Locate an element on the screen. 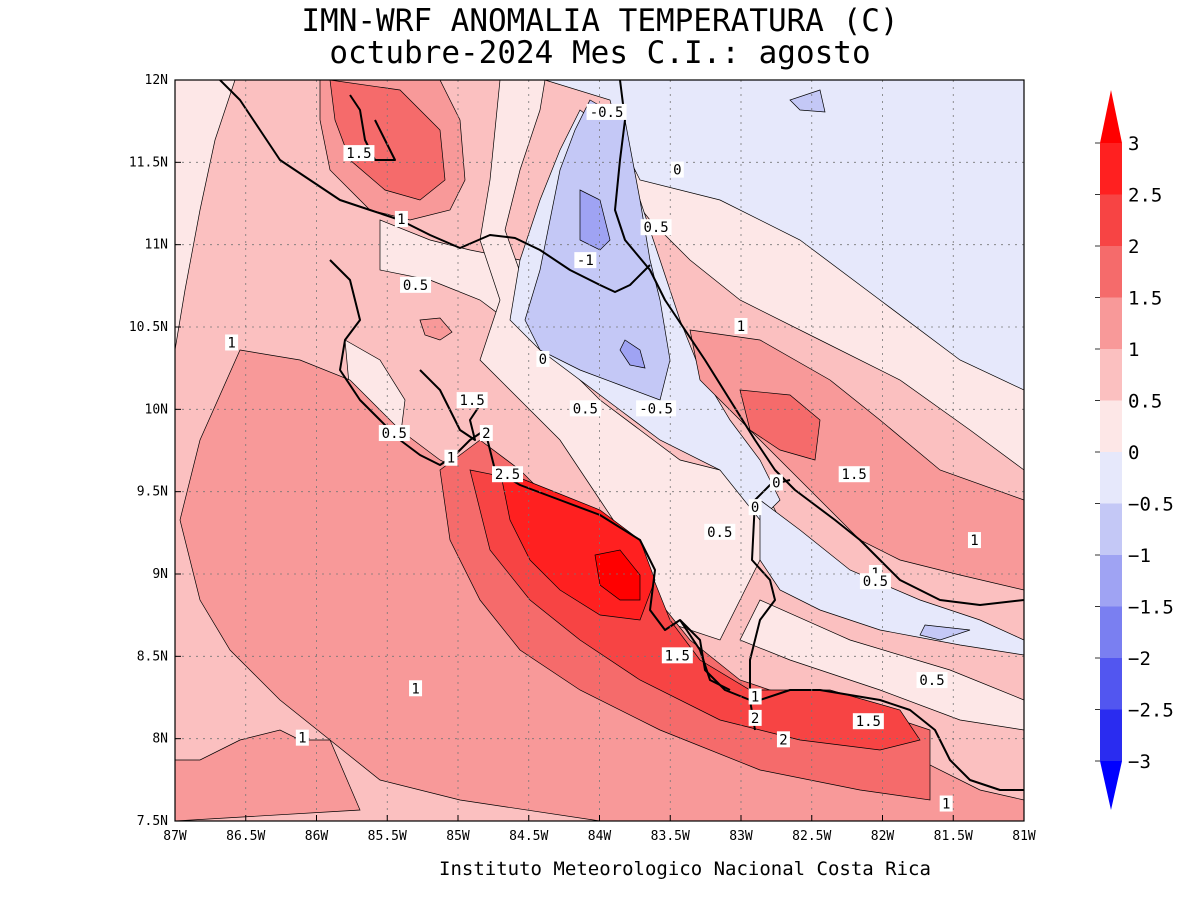 Image resolution: width=1200 pixels, height=900 pixels. border-costa-rica-panama is located at coordinates (770, 605).